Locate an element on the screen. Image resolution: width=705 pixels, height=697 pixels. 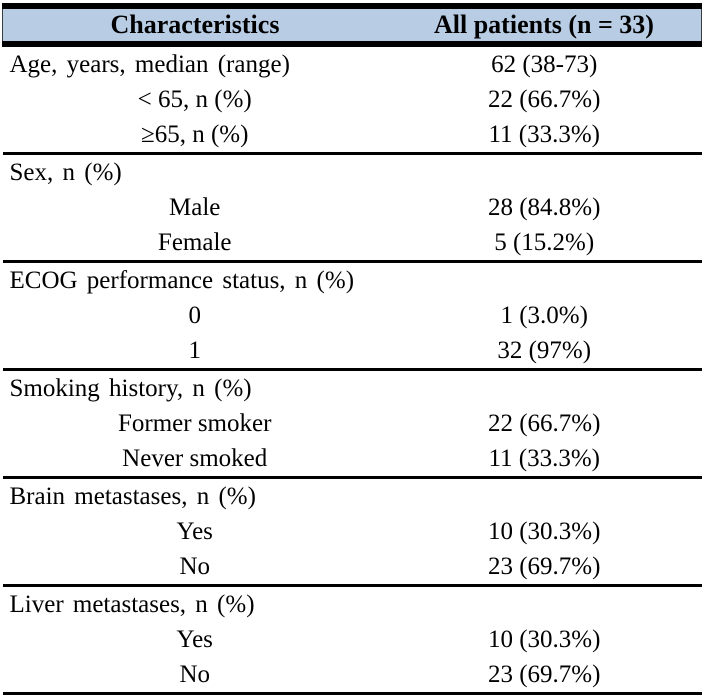
column-header-all-patients: All patients (n = 33) is located at coordinates (544, 26).